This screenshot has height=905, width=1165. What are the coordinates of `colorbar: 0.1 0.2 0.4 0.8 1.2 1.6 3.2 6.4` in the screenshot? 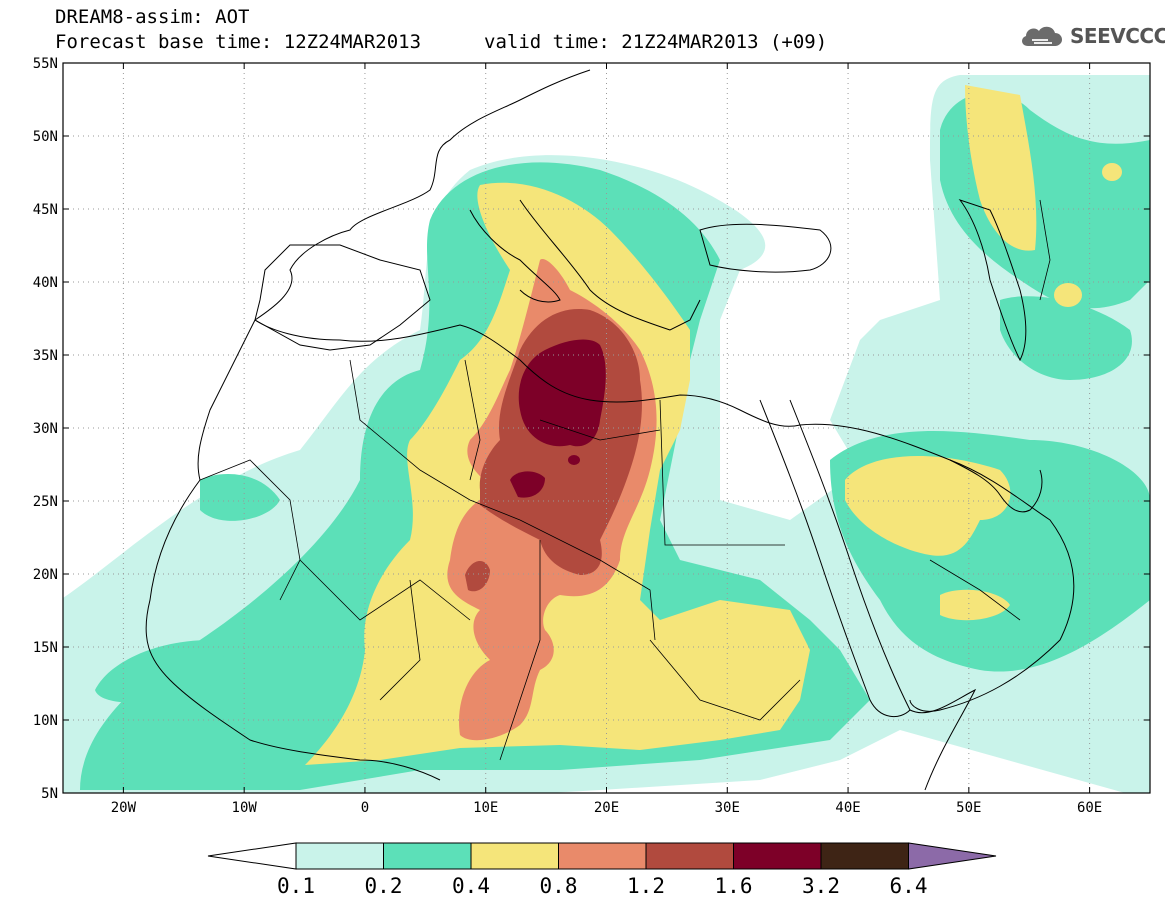 It's located at (602, 870).